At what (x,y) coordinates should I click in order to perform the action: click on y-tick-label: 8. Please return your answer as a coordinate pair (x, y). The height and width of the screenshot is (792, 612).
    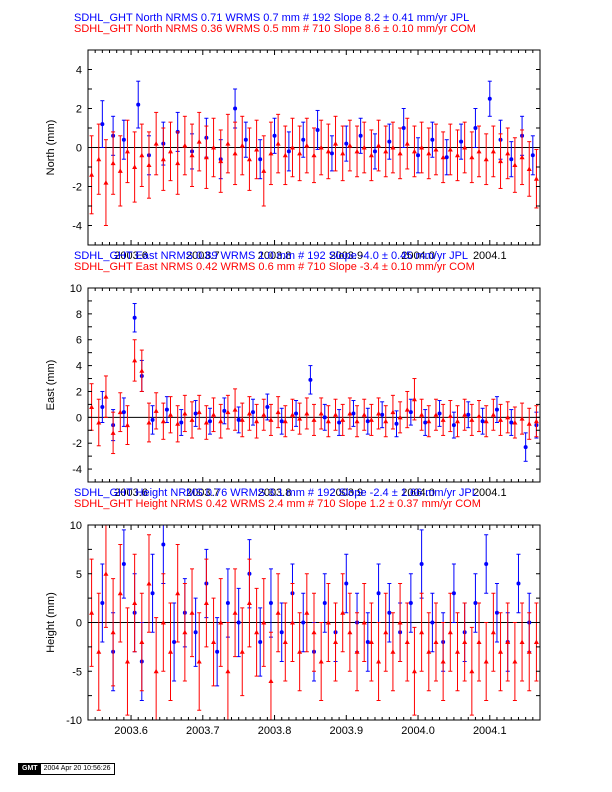
    Looking at the image, I should click on (79, 315).